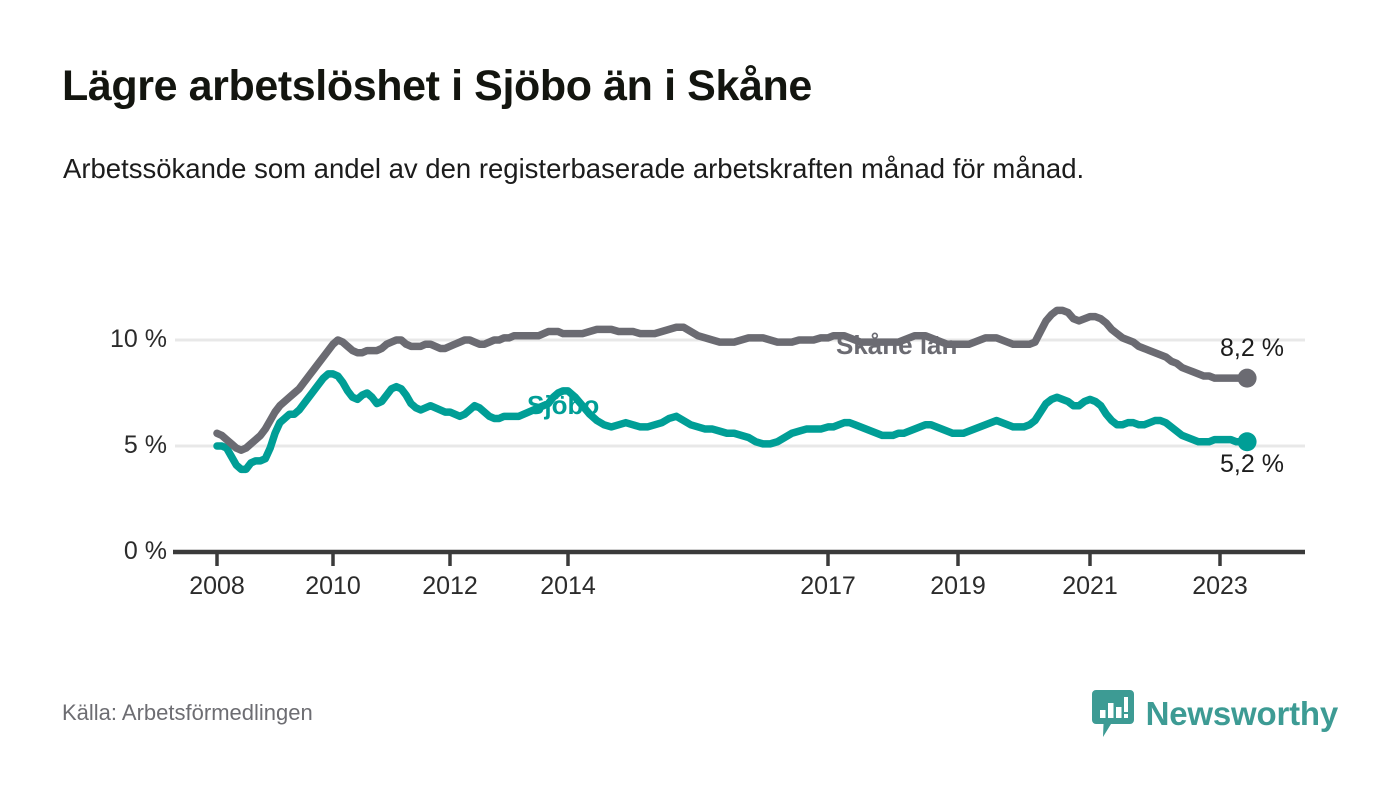 The height and width of the screenshot is (794, 1400). I want to click on endpoint-dot-skane, so click(1247, 378).